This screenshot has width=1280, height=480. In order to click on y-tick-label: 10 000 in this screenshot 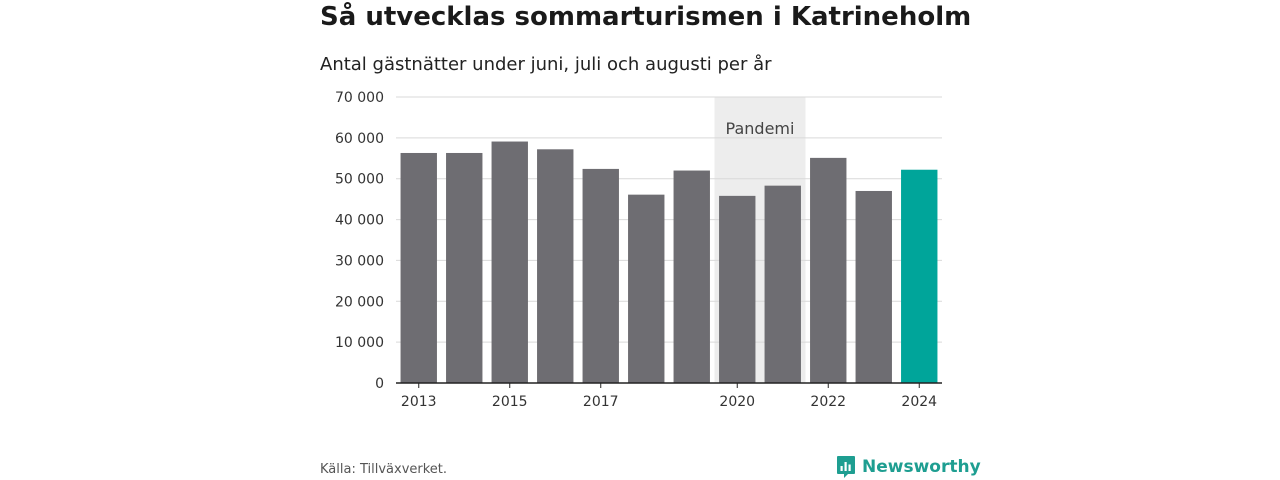, I will do `click(359, 343)`.